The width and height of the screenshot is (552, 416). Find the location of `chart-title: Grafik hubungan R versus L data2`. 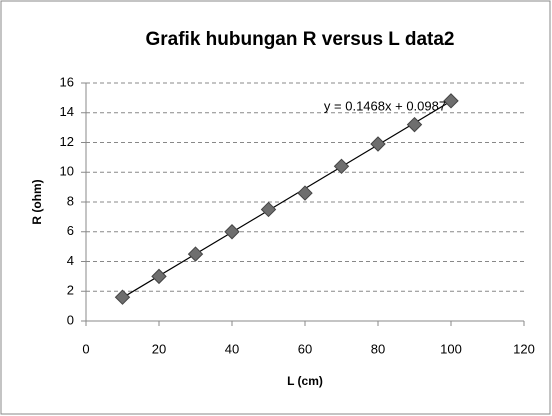

chart-title: Grafik hubungan R versus L data2 is located at coordinates (299, 39).